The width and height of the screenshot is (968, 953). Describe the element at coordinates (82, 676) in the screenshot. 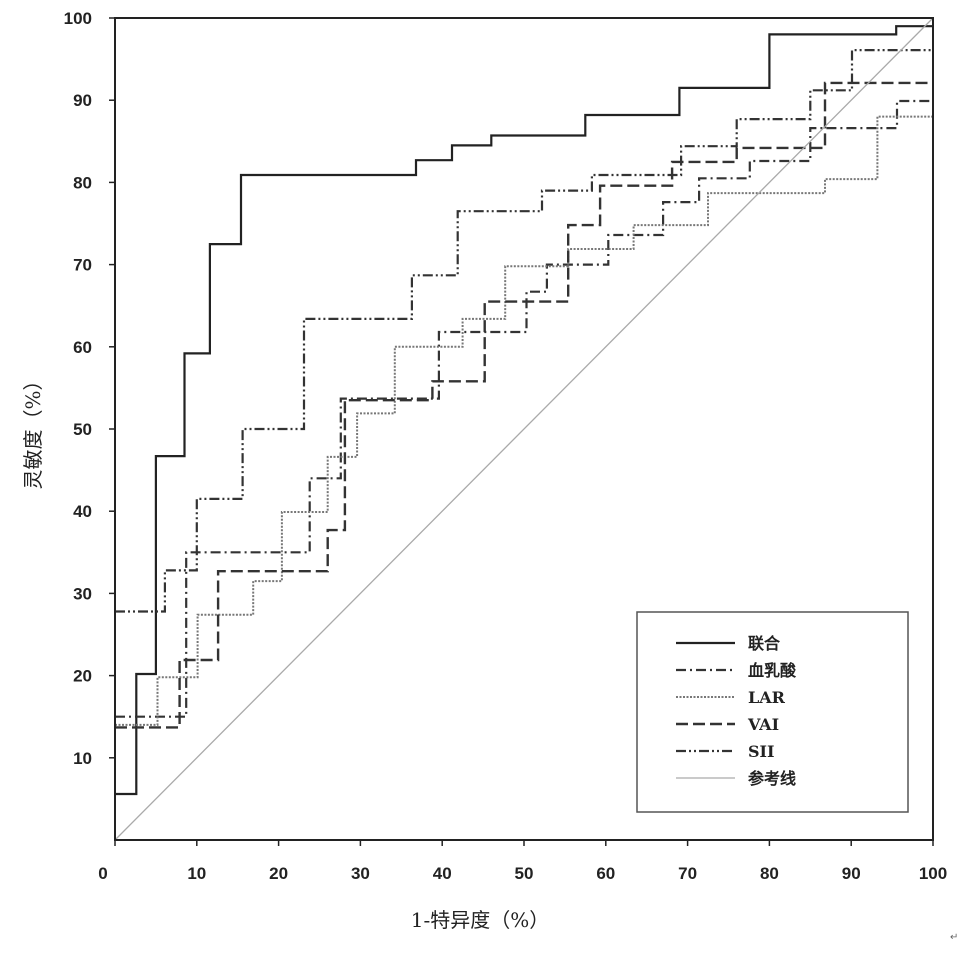

I see `y-tick-label: 20` at that location.